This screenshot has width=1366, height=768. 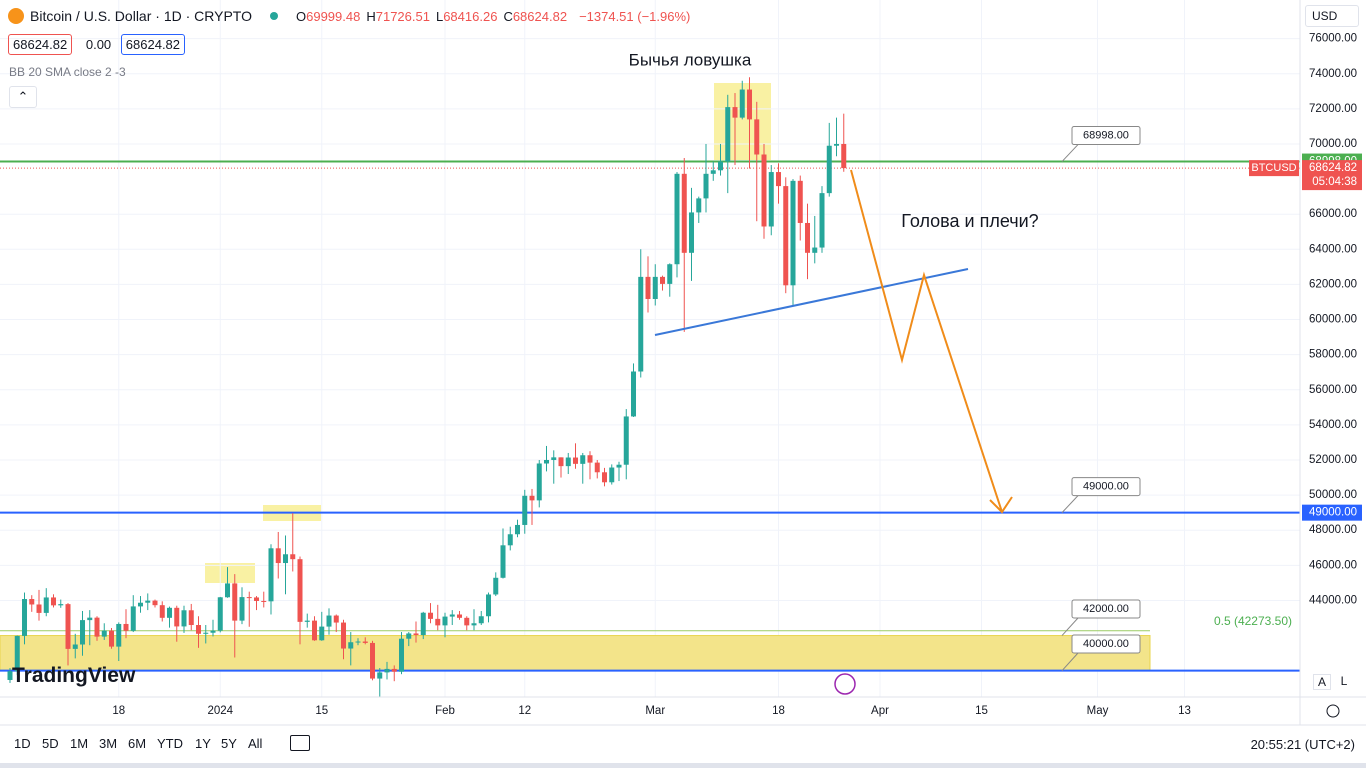 What do you see at coordinates (811, 302) in the screenshot?
I see `trendline` at bounding box center [811, 302].